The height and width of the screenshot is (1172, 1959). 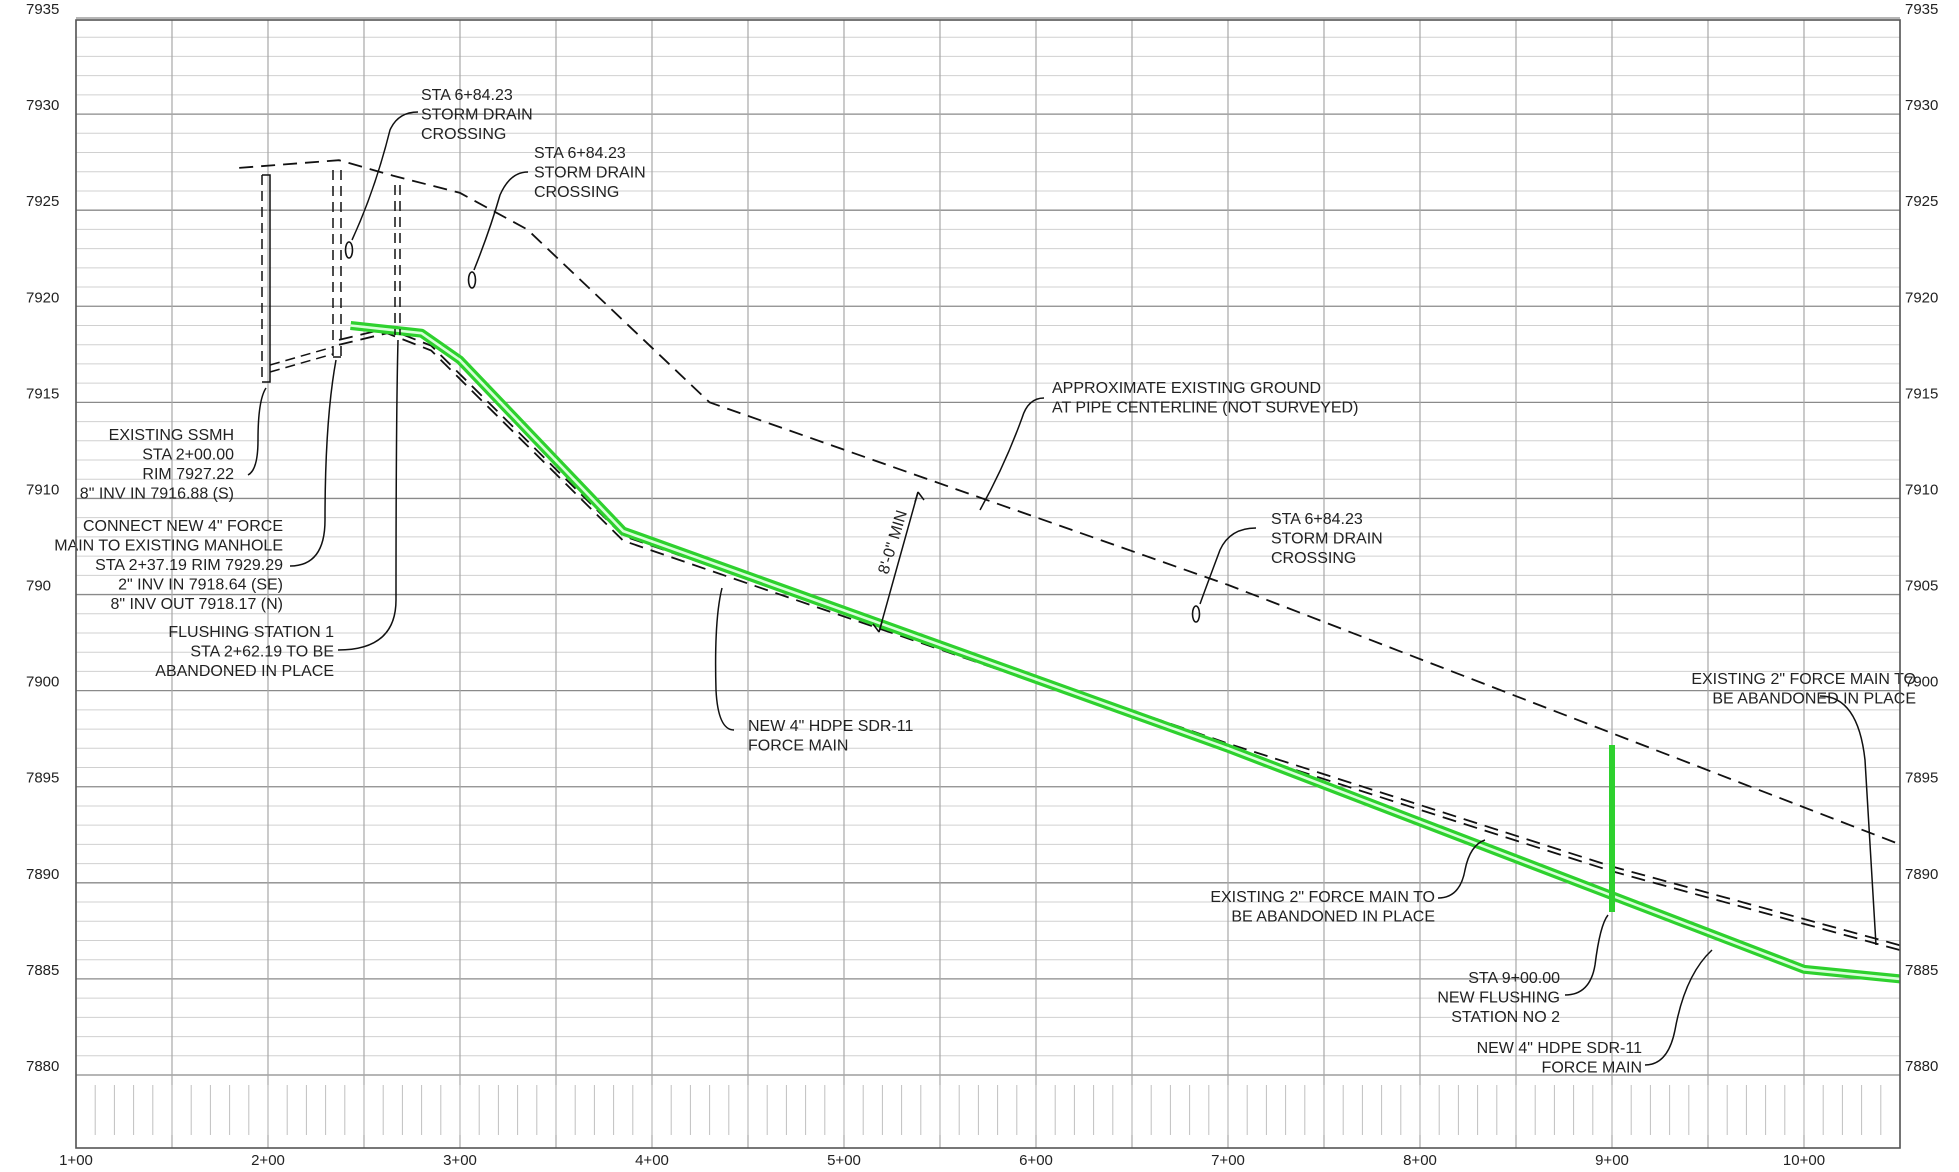 I want to click on y-tick-label-right: 7900, so click(x=1921, y=682).